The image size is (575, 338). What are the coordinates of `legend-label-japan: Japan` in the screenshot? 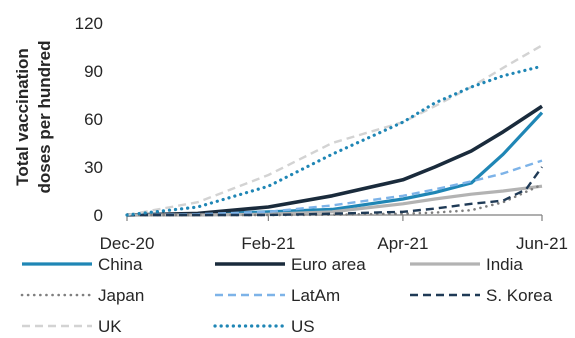 It's located at (121, 295).